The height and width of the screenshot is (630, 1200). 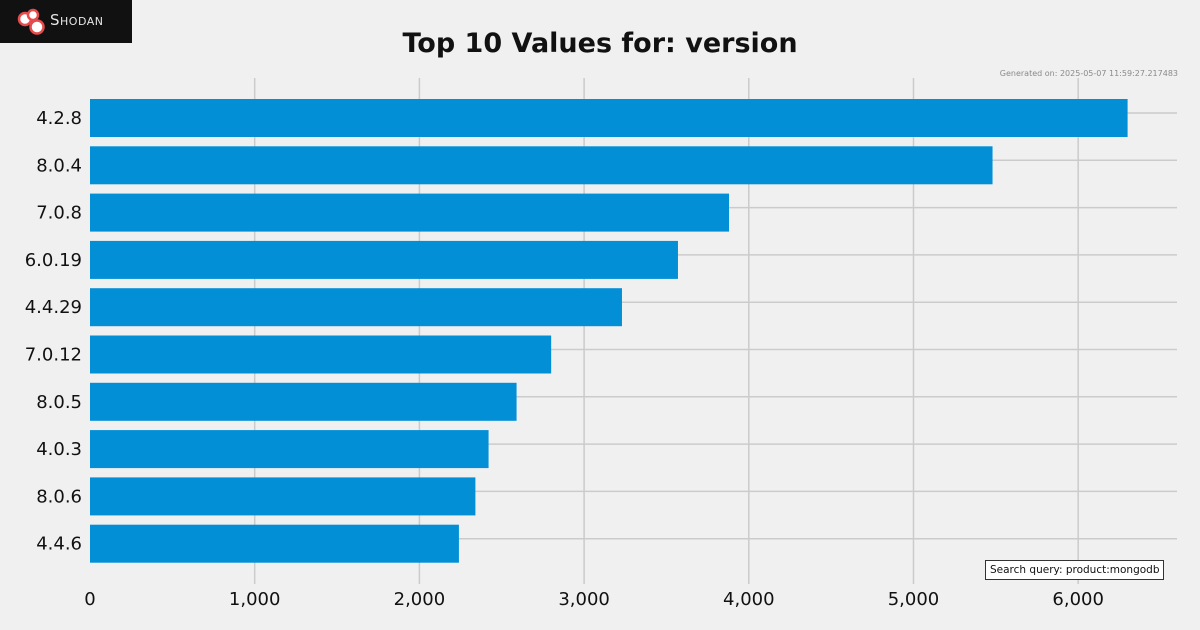 I want to click on x-tick-label: 4,000, so click(x=749, y=599).